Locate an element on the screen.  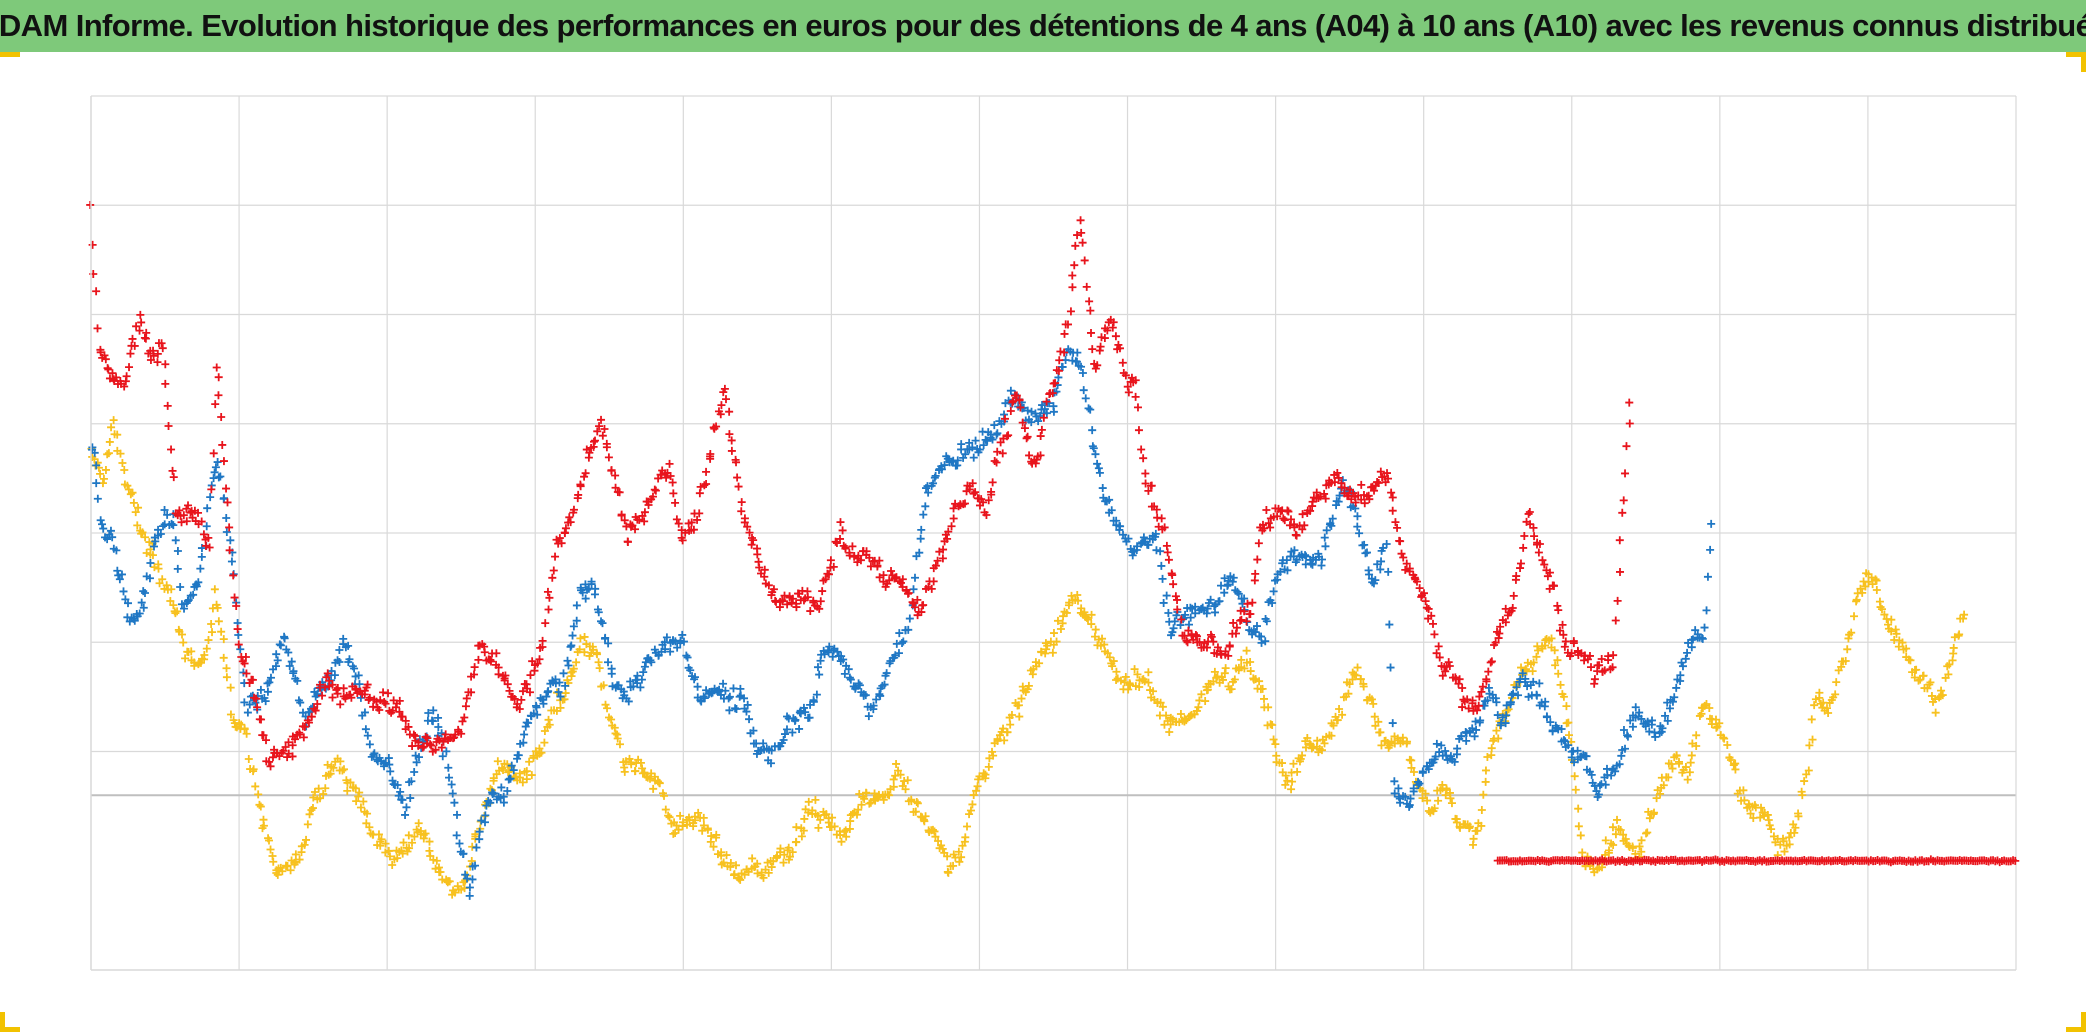
corner-mark-bottom-right-vertical is located at coordinates (2083, 1022).